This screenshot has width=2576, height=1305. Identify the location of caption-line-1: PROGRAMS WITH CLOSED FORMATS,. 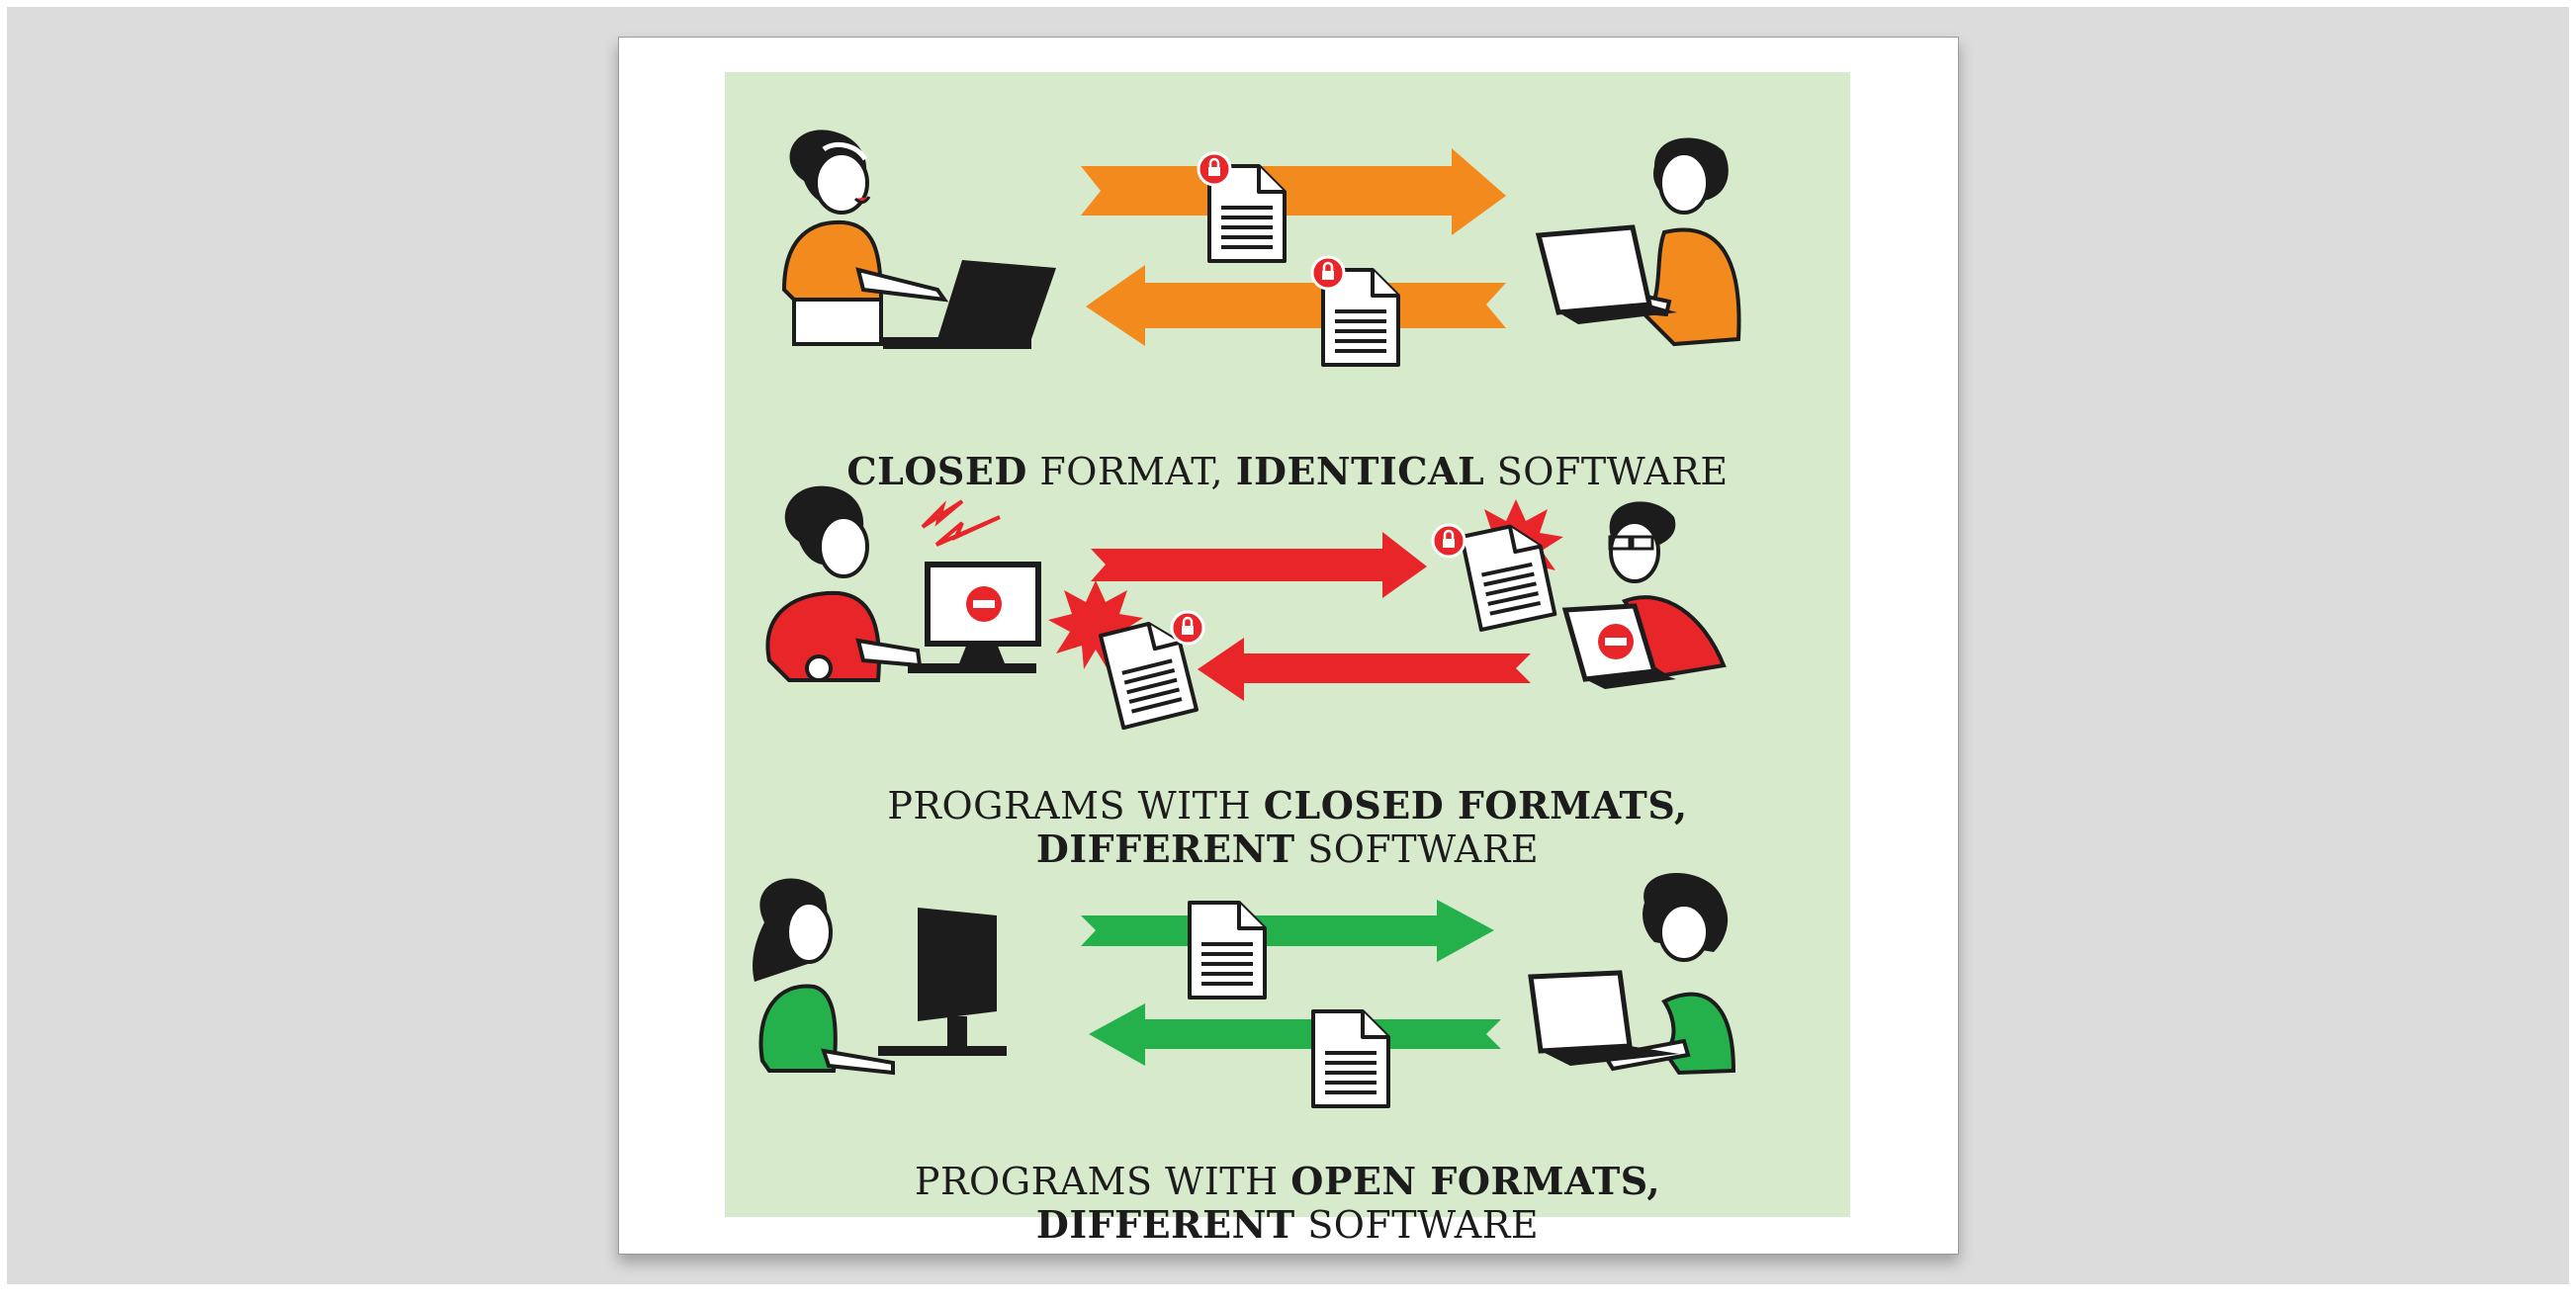
(1287, 806).